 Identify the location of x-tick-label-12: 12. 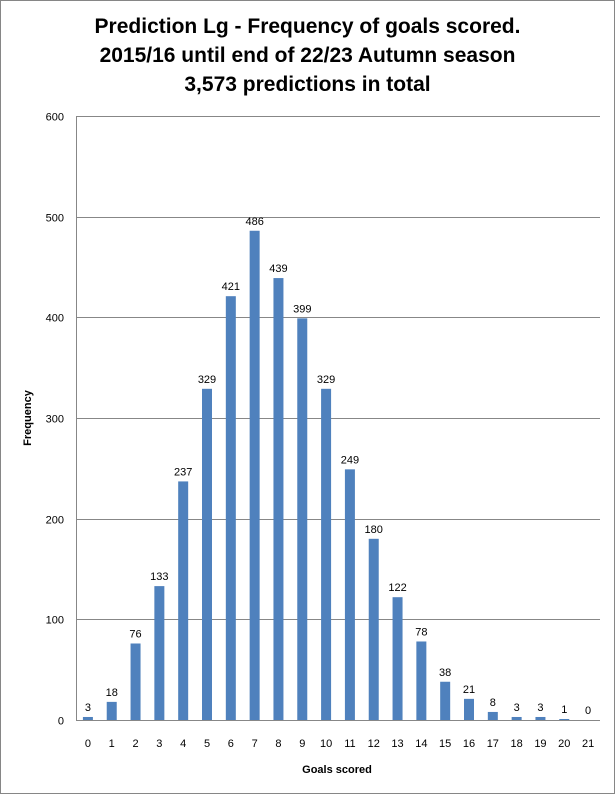
(374, 744).